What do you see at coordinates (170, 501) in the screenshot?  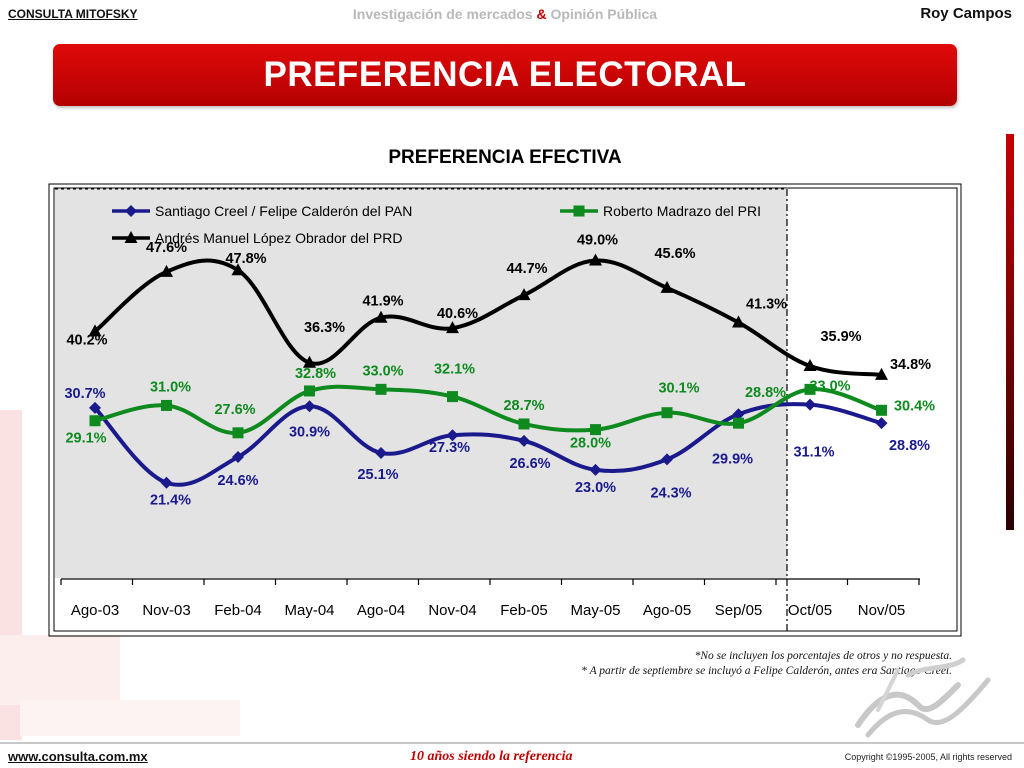 I see `data-label: 21.4%` at bounding box center [170, 501].